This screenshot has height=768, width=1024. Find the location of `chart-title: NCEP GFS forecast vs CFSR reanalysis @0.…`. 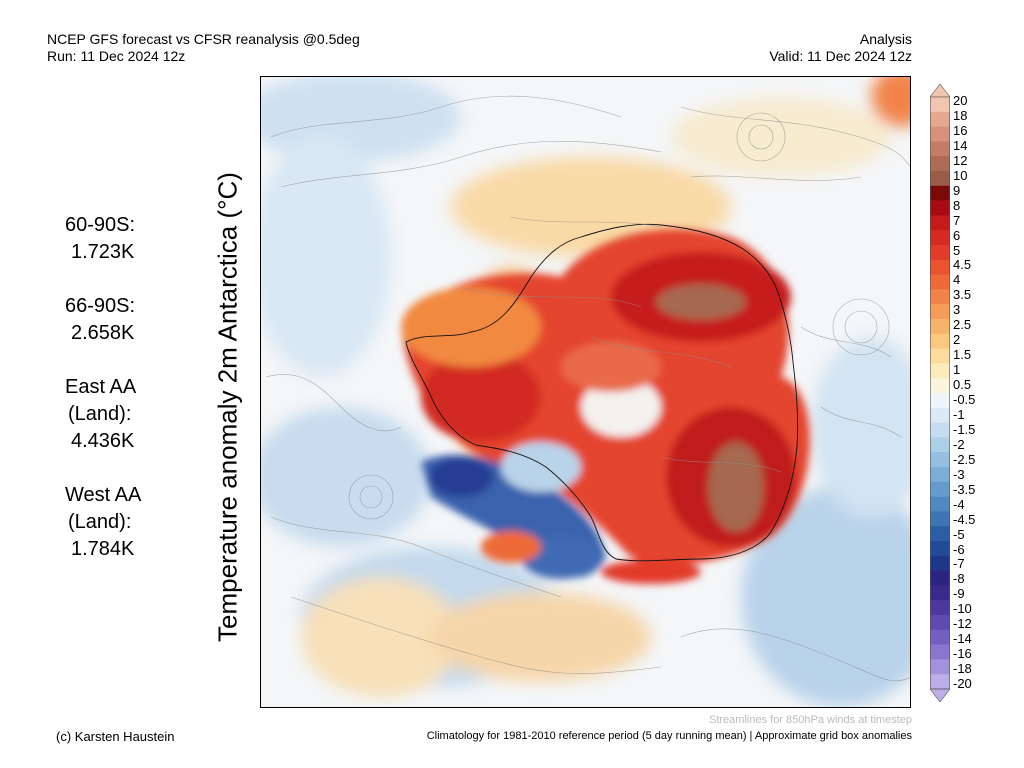

chart-title: NCEP GFS forecast vs CFSR reanalysis @0.… is located at coordinates (203, 39).